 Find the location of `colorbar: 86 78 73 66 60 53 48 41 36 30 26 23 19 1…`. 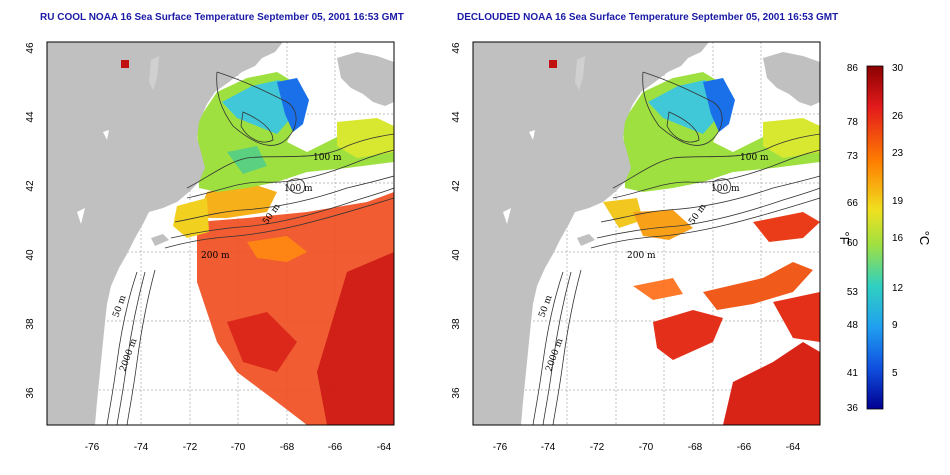

colorbar: 86 78 73 66 60 53 48 41 36 30 26 23 19 1… is located at coordinates (884, 238).